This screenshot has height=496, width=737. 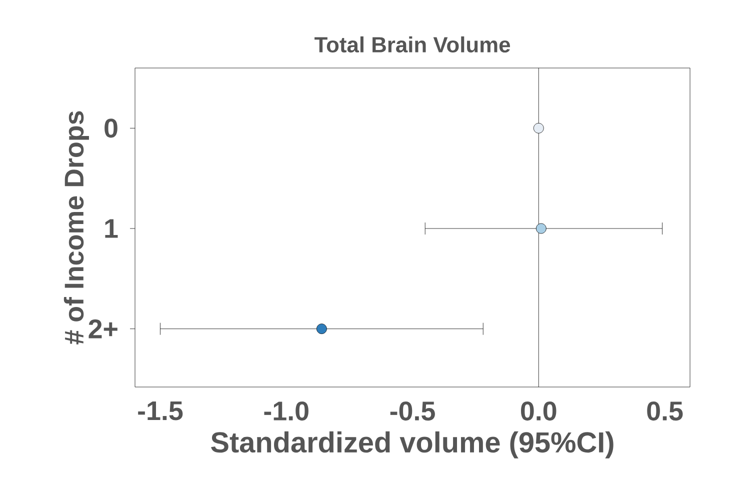 I want to click on x-tick-label: -1.0, so click(x=286, y=411).